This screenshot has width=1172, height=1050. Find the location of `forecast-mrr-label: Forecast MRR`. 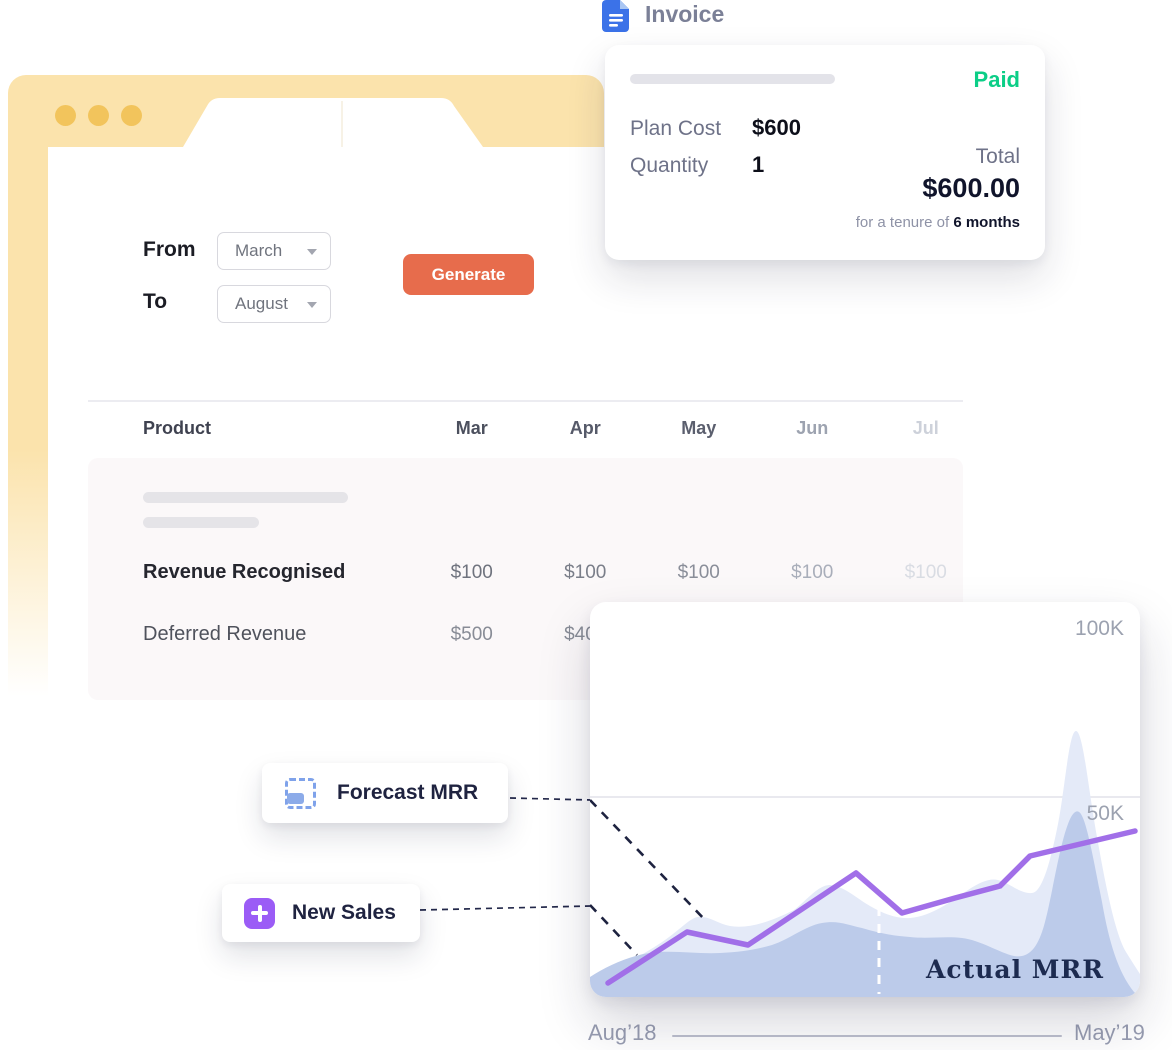

forecast-mrr-label: Forecast MRR is located at coordinates (408, 792).